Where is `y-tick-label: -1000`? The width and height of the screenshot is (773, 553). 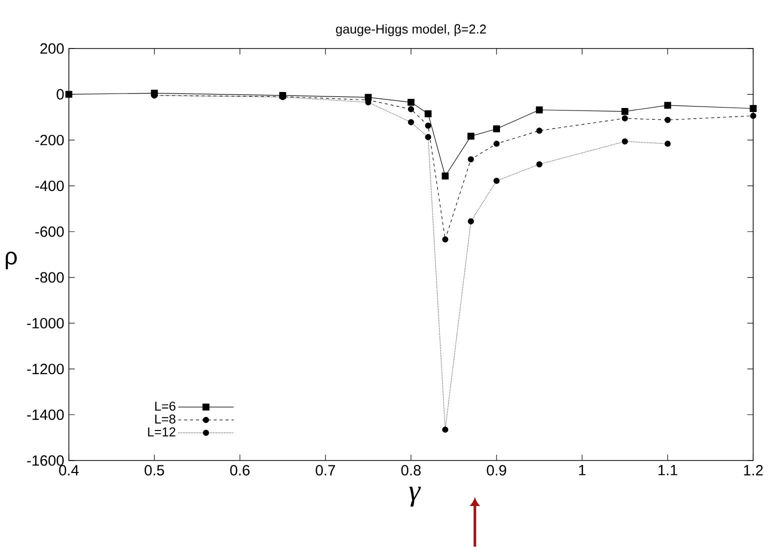 y-tick-label: -1000 is located at coordinates (45, 323).